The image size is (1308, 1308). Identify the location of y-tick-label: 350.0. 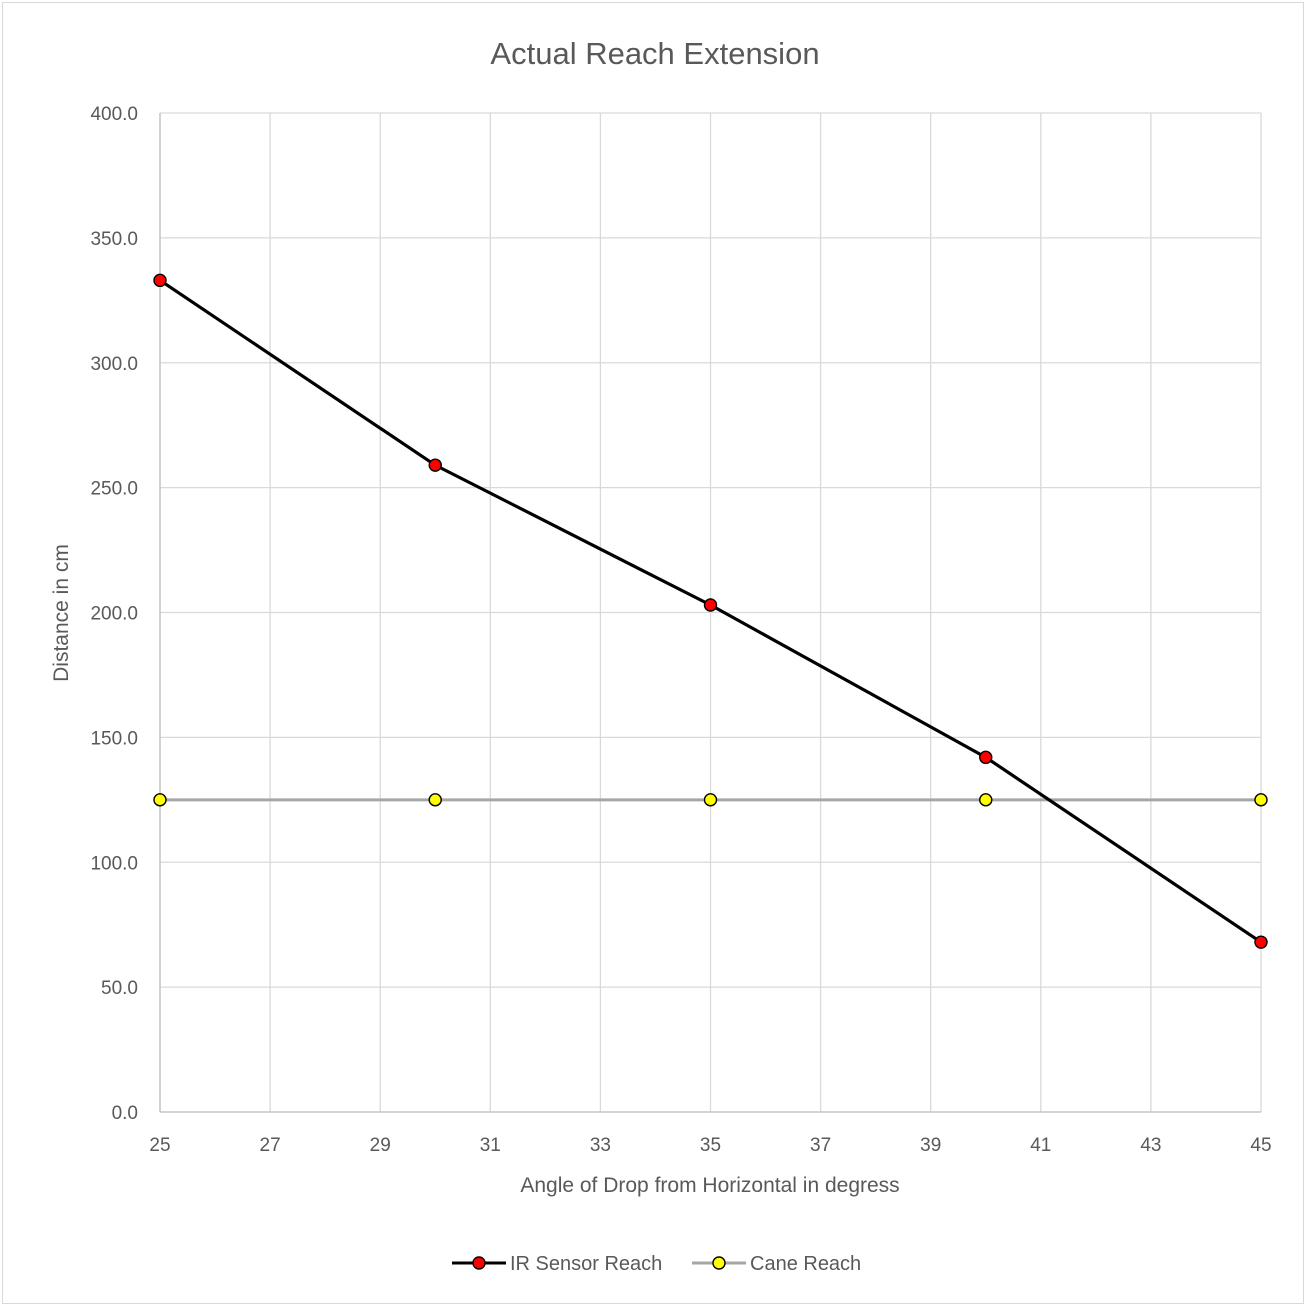
(114, 239).